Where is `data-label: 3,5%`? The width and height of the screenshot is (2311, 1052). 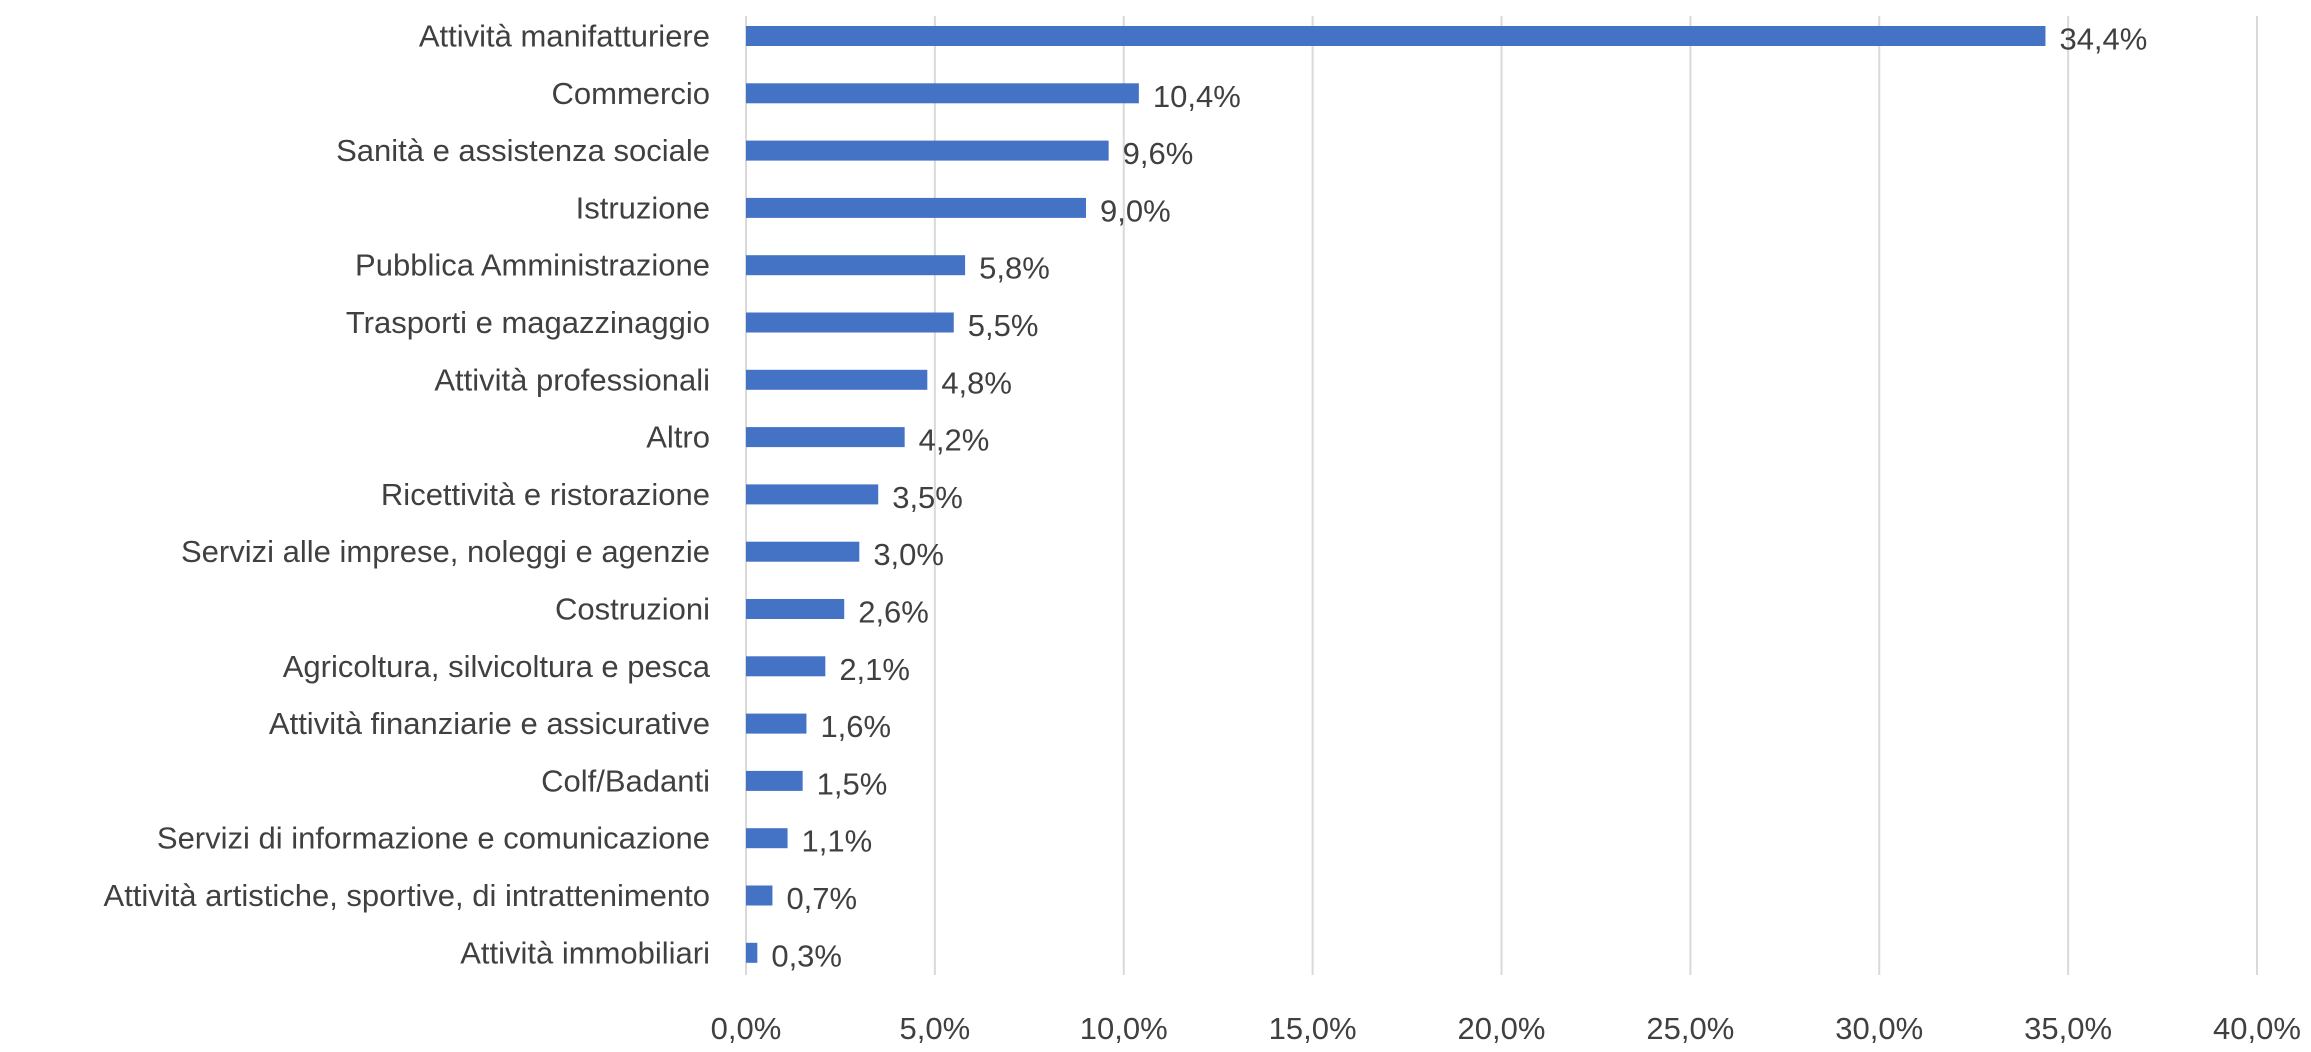 data-label: 3,5% is located at coordinates (927, 497).